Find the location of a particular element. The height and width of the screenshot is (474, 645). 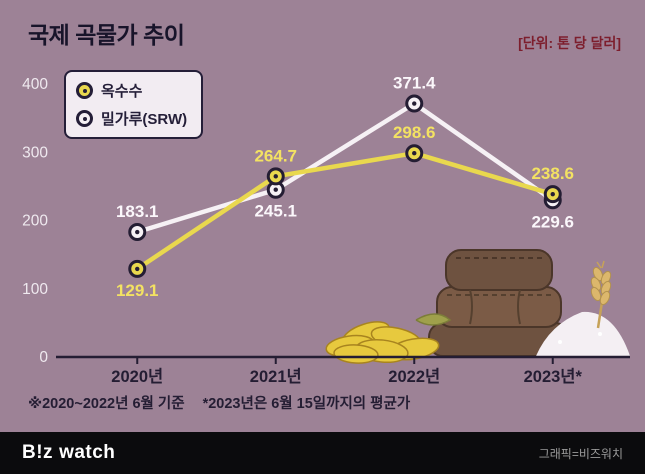

wheat-marker-icon is located at coordinates (84, 118).